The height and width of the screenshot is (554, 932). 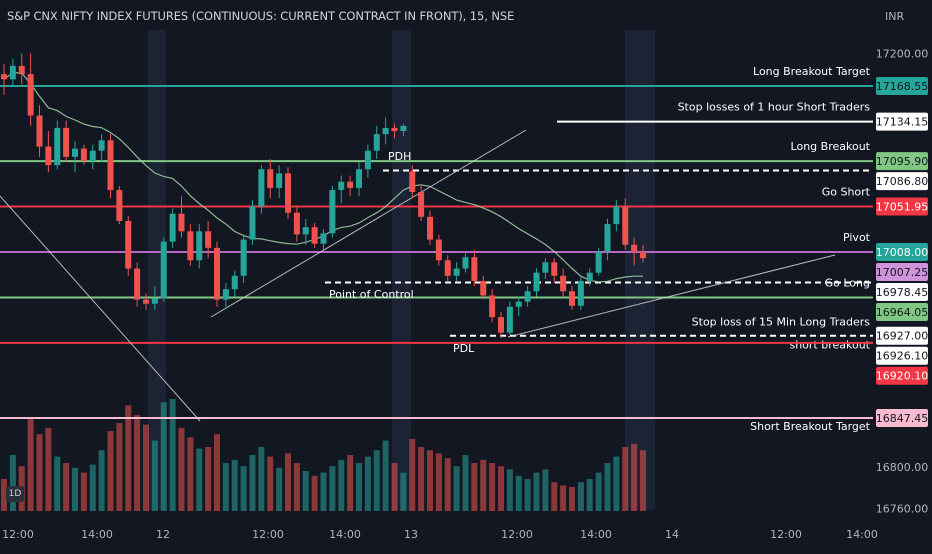 What do you see at coordinates (781, 322) in the screenshot?
I see `level-name: Stop loss of 15 Min Long Traders` at bounding box center [781, 322].